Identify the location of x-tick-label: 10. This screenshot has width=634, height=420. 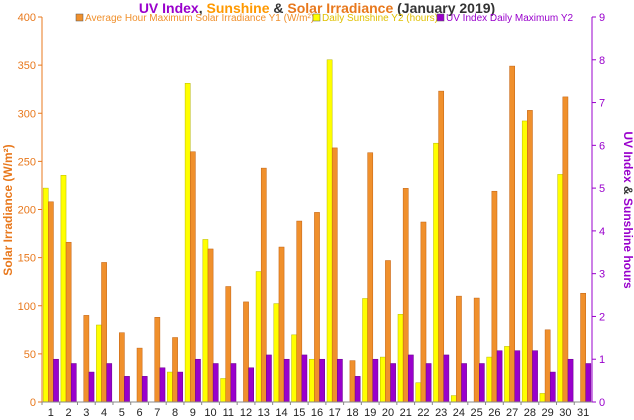
(210, 413).